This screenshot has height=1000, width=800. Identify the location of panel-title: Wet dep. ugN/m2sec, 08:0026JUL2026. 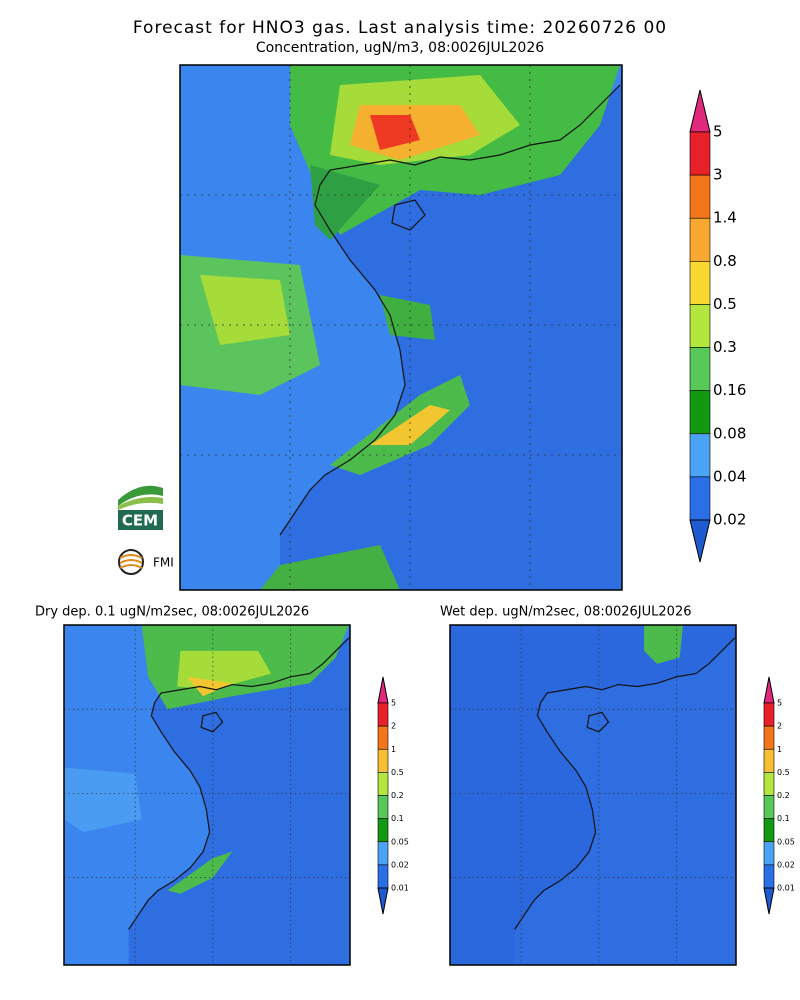
(565, 612).